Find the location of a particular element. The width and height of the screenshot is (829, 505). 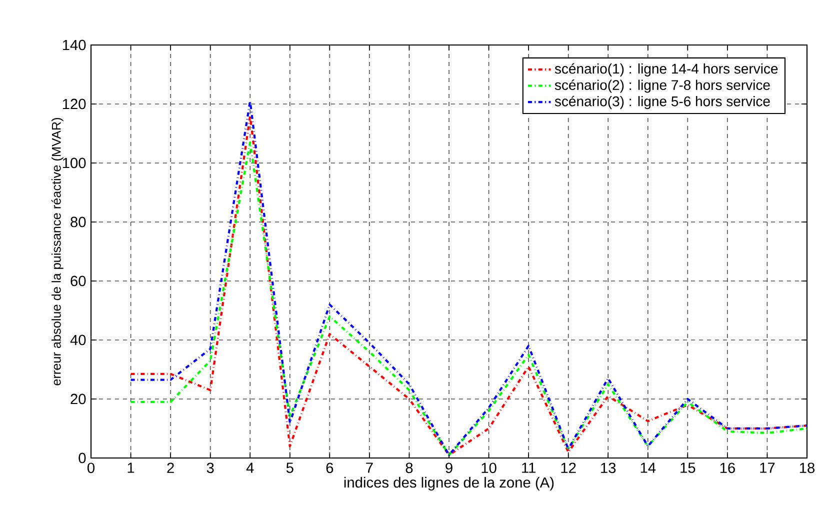

y-tick-label: 100 is located at coordinates (74, 163).